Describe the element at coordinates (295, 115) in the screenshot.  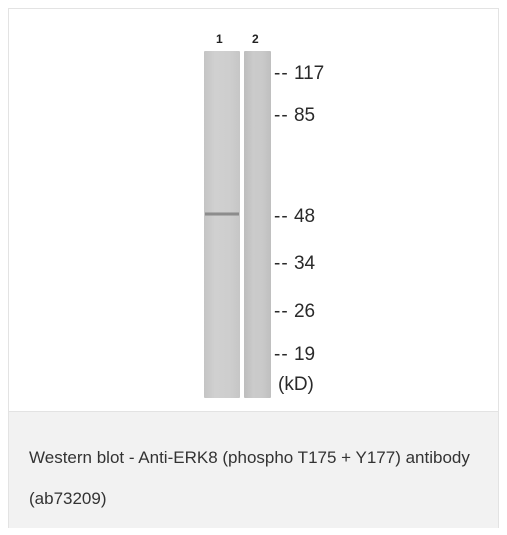
I see `marker-85: -- 85` at that location.